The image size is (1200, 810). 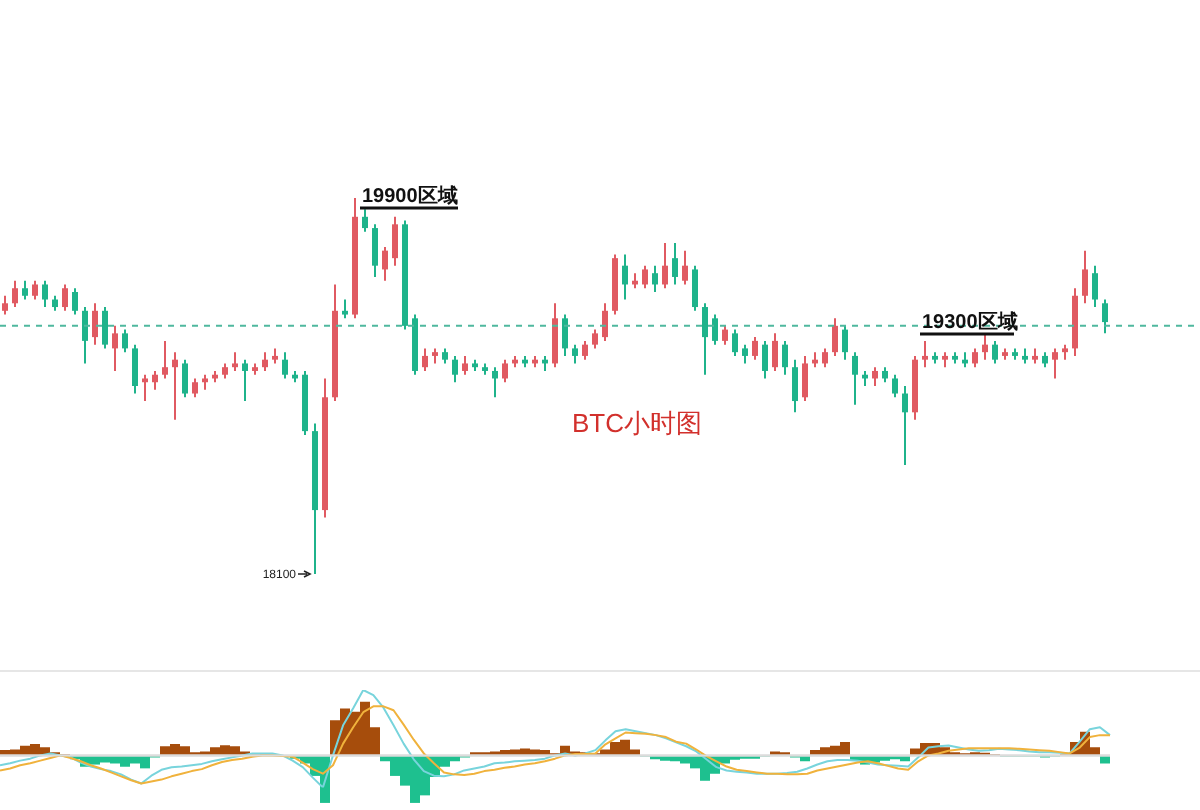 What do you see at coordinates (637, 424) in the screenshot?
I see `text: BTC小时图` at bounding box center [637, 424].